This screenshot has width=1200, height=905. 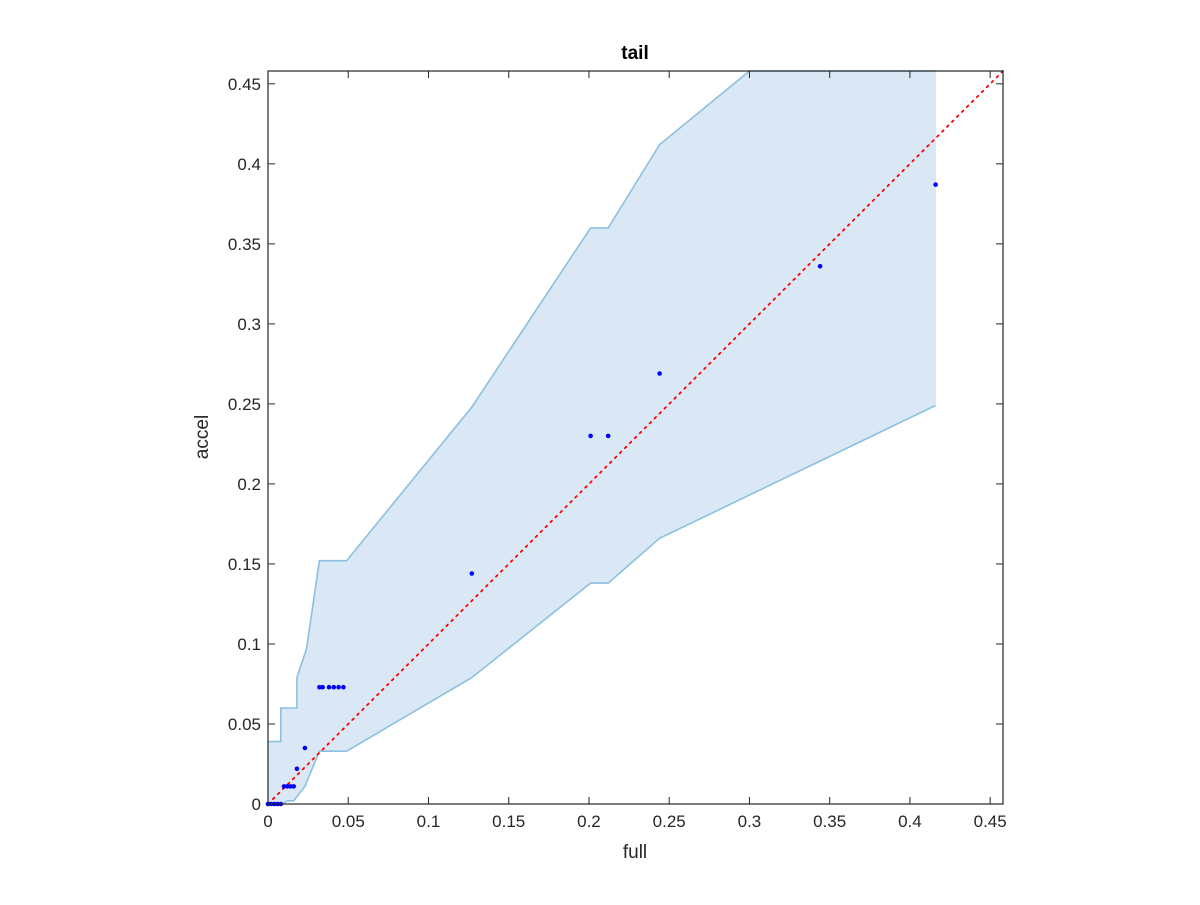 What do you see at coordinates (429, 821) in the screenshot?
I see `x-tick-label: 0.1` at bounding box center [429, 821].